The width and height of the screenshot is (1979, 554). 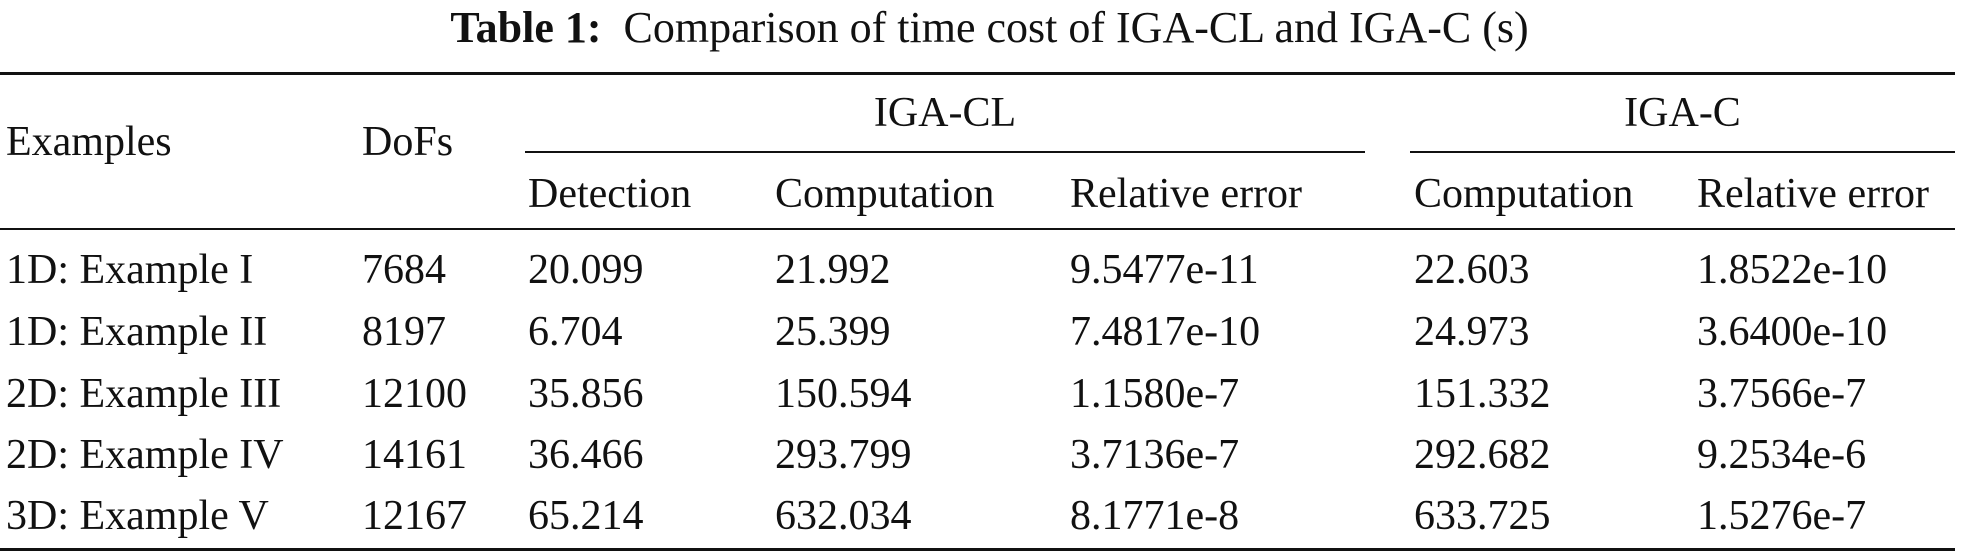 What do you see at coordinates (1782, 394) in the screenshot?
I see `cell-c-relative-error: 3.7566e-7` at bounding box center [1782, 394].